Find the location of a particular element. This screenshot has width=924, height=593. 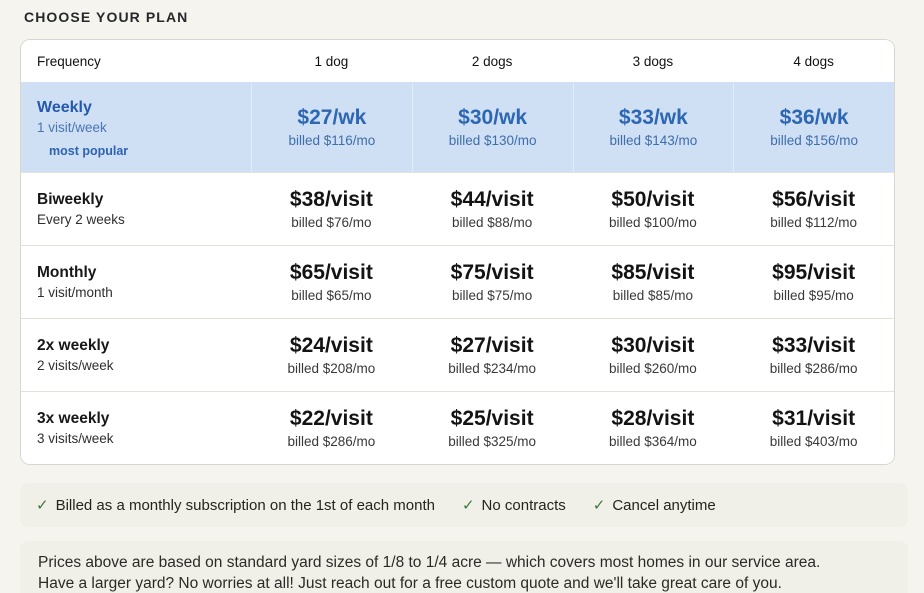

price-cell-monthly-2-dogs: $75/visit billed $75/mo is located at coordinates (492, 282).